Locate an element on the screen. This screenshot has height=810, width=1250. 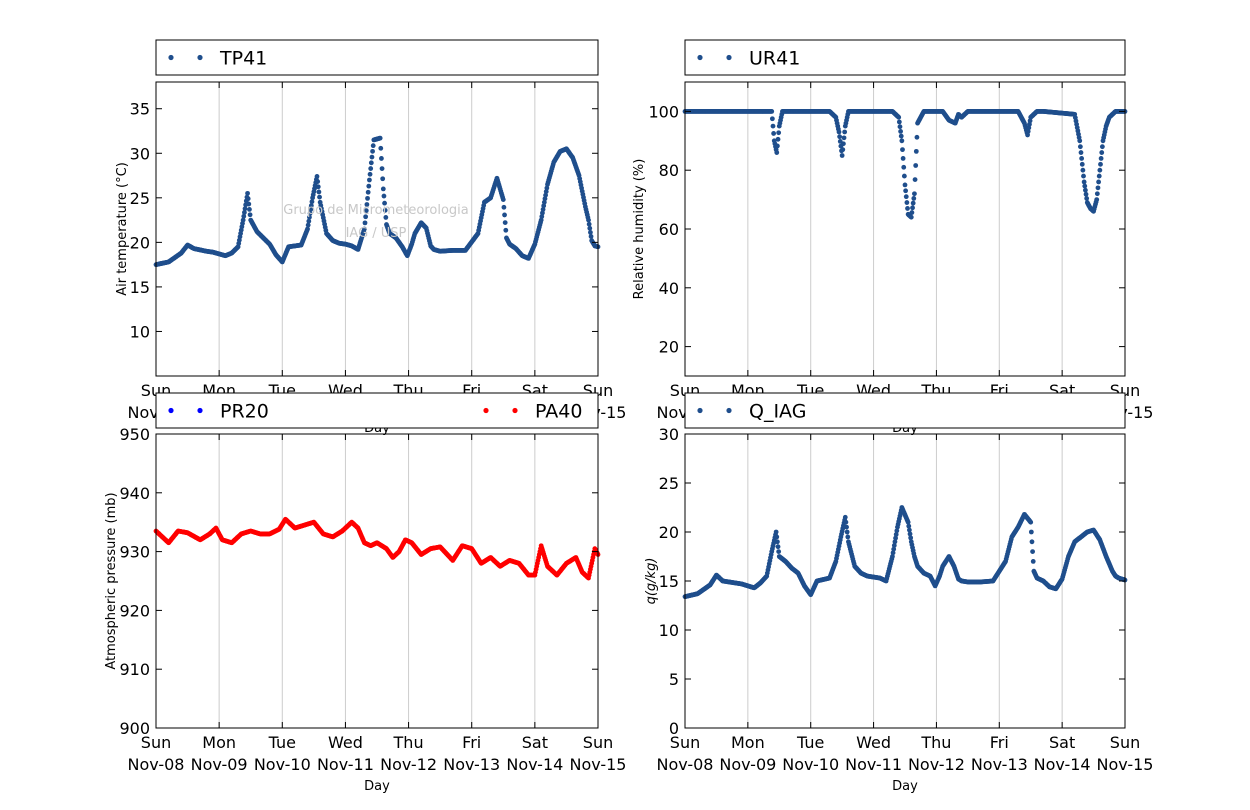
xtick-date-q_iag-6: Nov-14 is located at coordinates (1062, 764).